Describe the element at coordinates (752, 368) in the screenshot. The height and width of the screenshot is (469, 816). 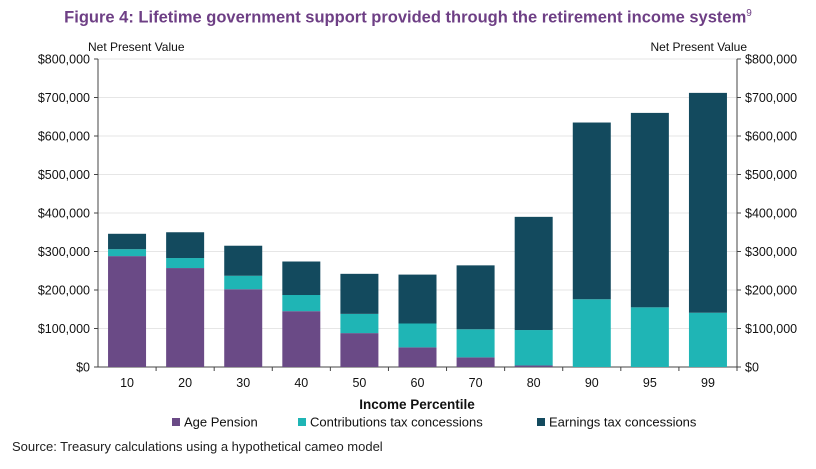
I see `y-tick-label-right: $0` at that location.